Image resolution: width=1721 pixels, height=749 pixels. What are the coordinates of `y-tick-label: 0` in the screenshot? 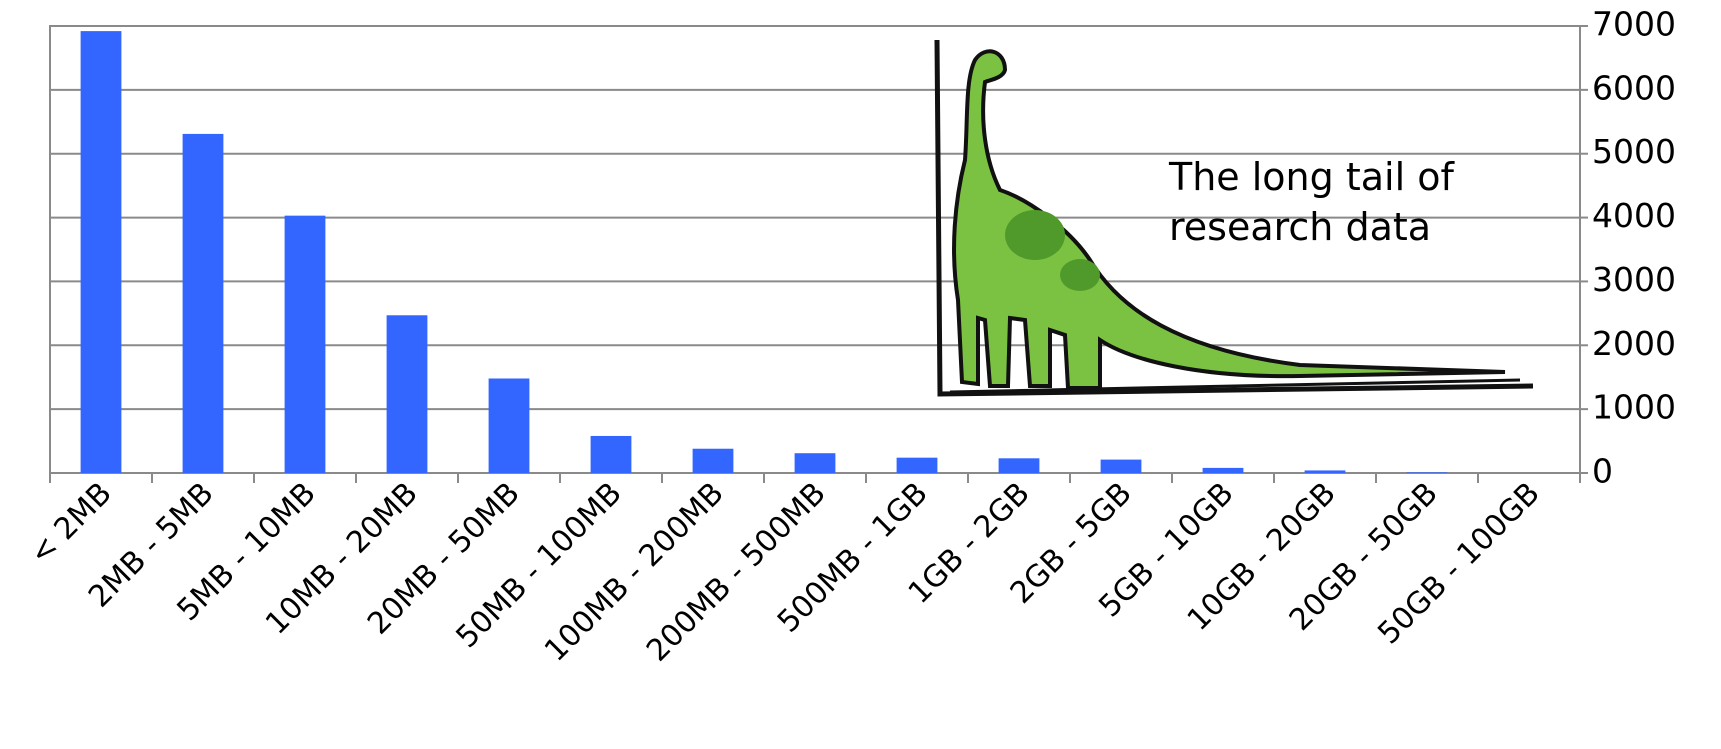 It's located at (1602, 471).